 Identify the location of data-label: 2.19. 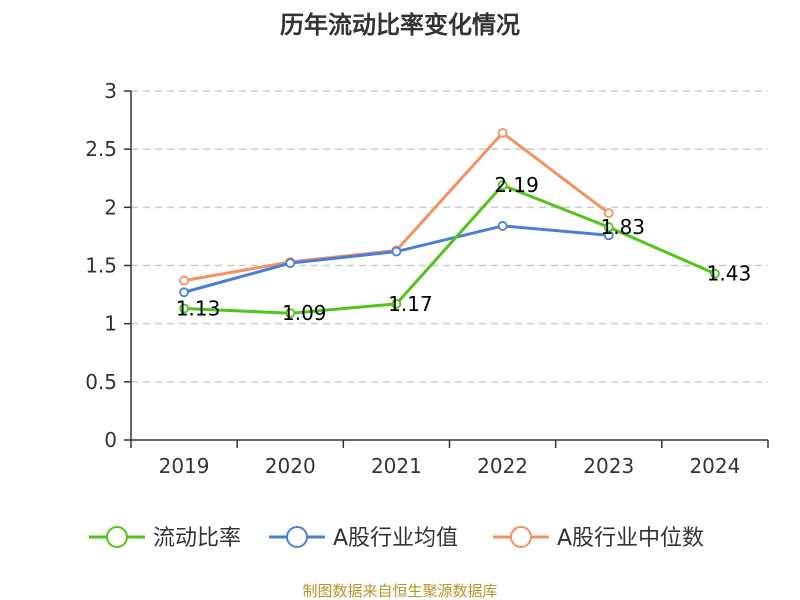
(516, 185).